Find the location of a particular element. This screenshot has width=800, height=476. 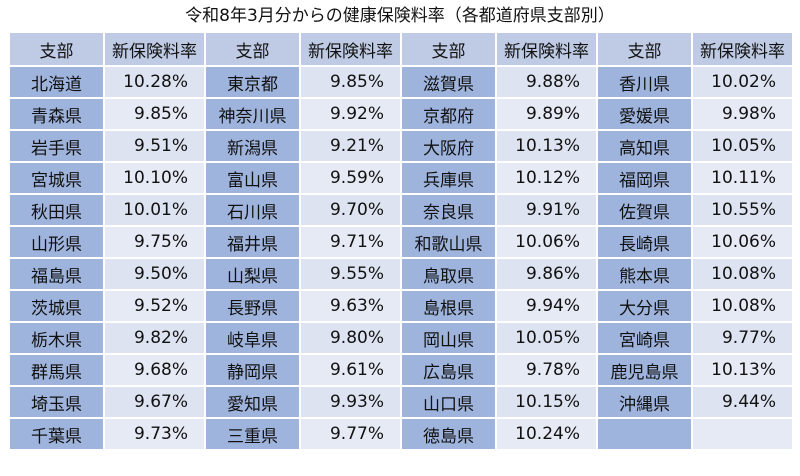

branch-name-cell: 徳島県 is located at coordinates (448, 434).